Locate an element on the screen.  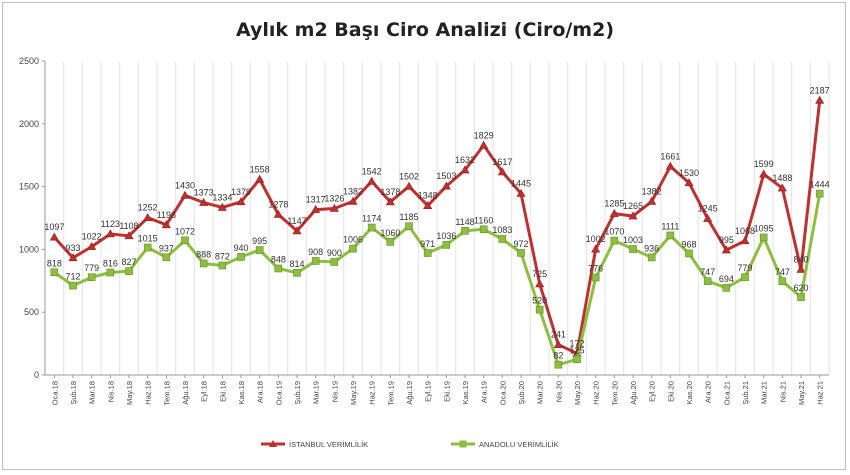
data-label-series-2: 779 is located at coordinates (91, 268).